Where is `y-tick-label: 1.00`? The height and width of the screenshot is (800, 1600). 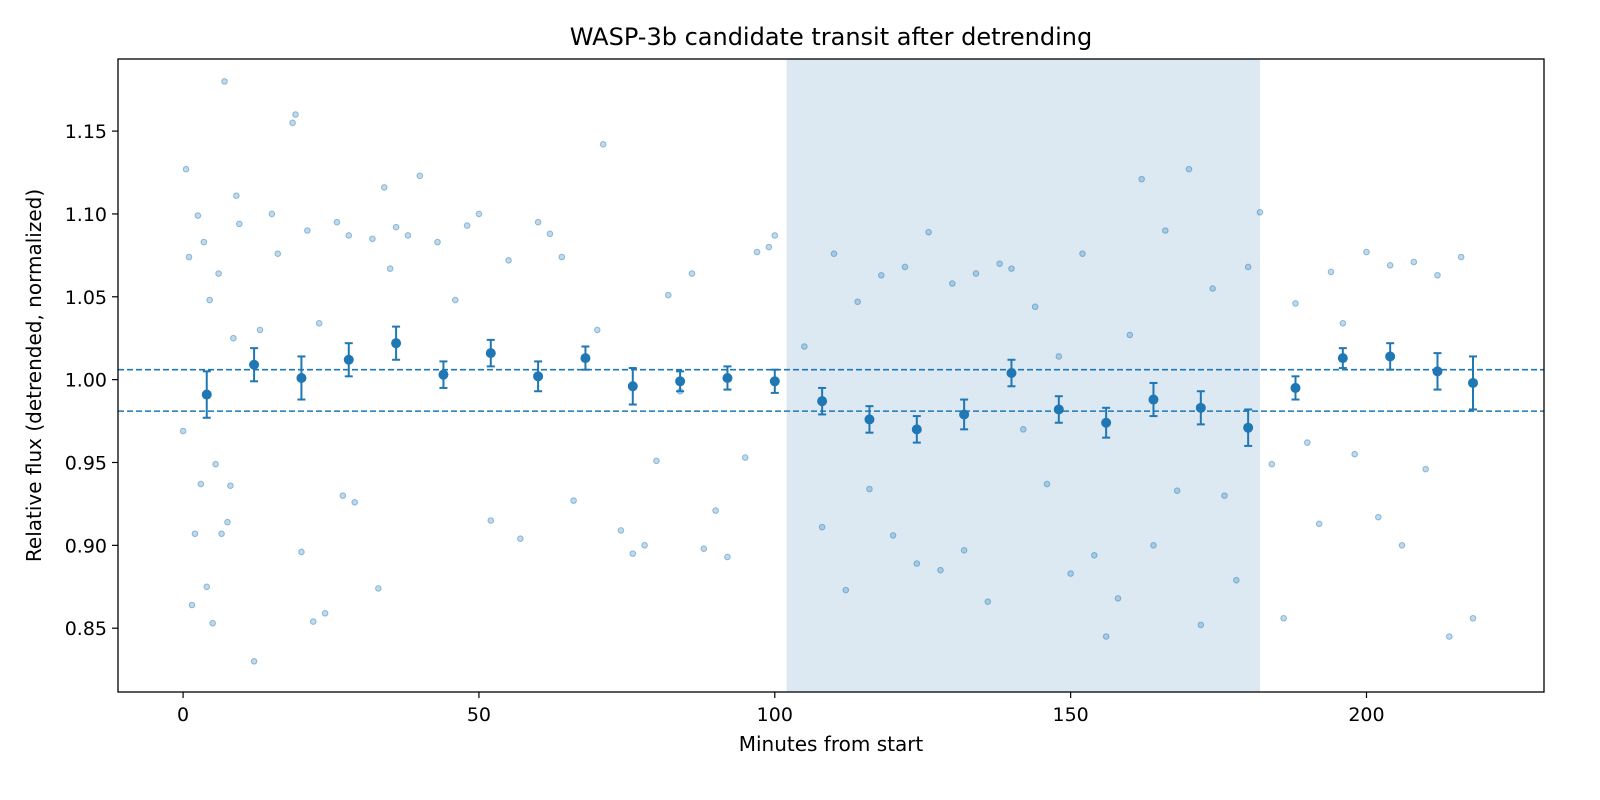
y-tick-label: 1.00 is located at coordinates (86, 381).